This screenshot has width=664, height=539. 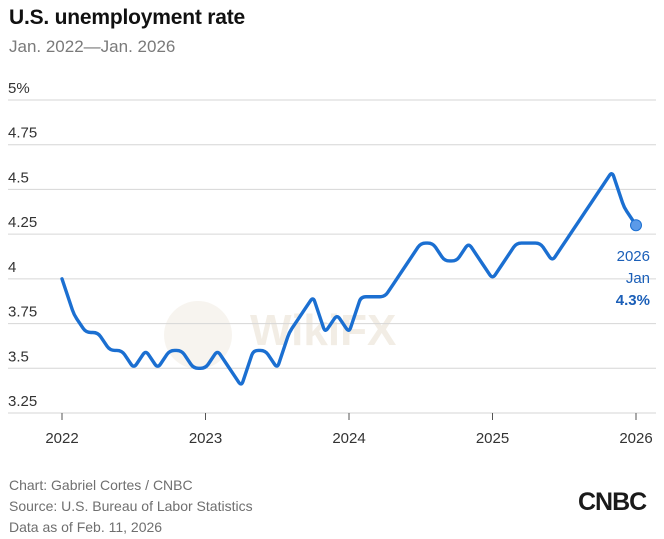 I want to click on cnbc-logo-text: CNBC, so click(x=612, y=502).